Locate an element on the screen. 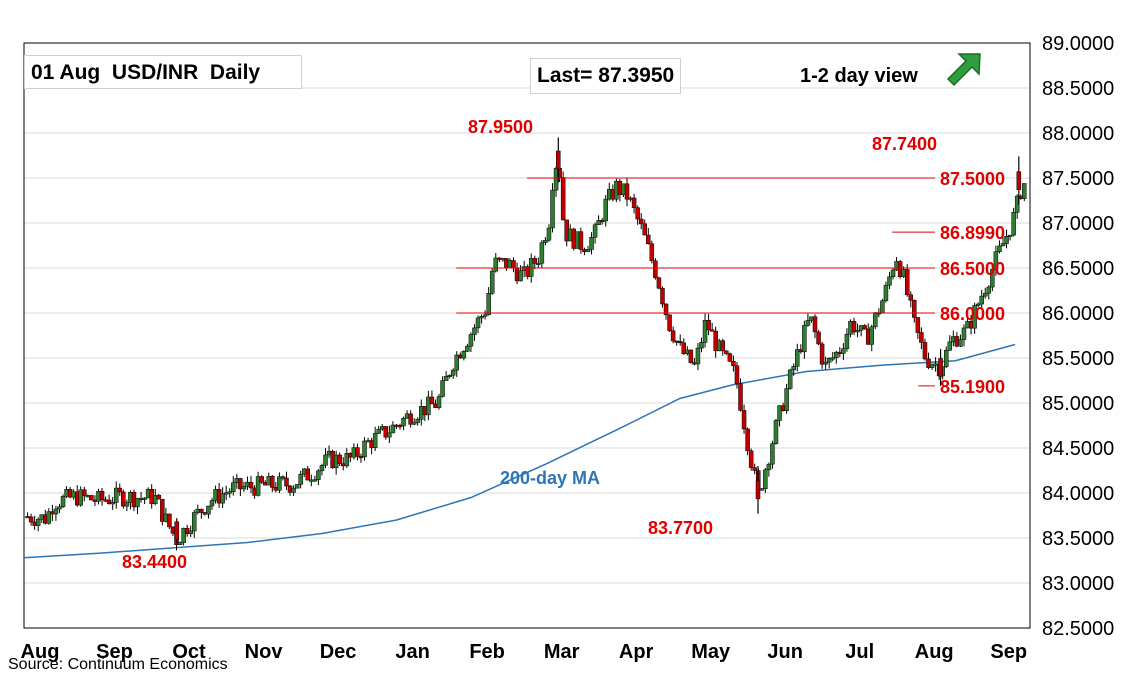 Image resolution: width=1134 pixels, height=685 pixels. arrow-head is located at coordinates (963, 70).